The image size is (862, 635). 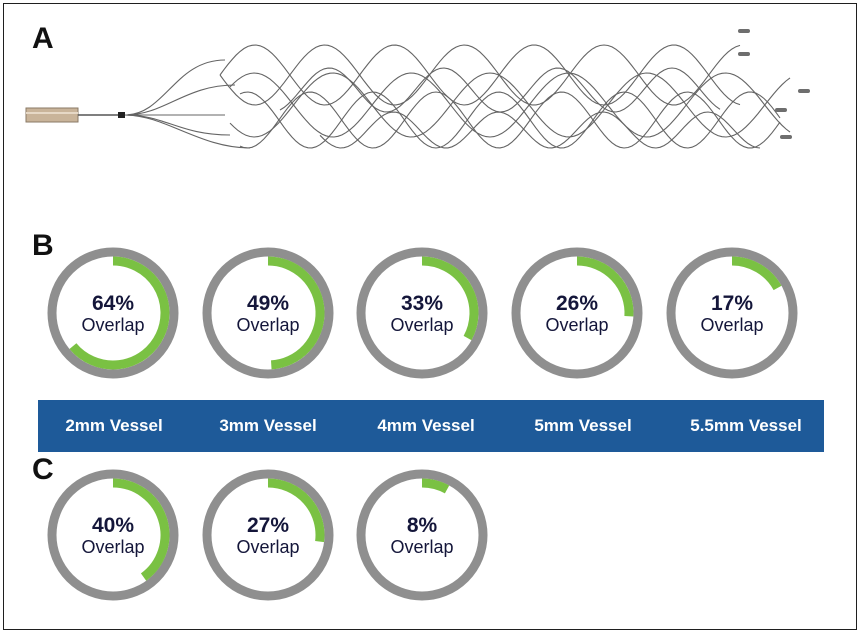 I want to click on overlap-gauge: 27% Overlap, so click(x=268, y=535).